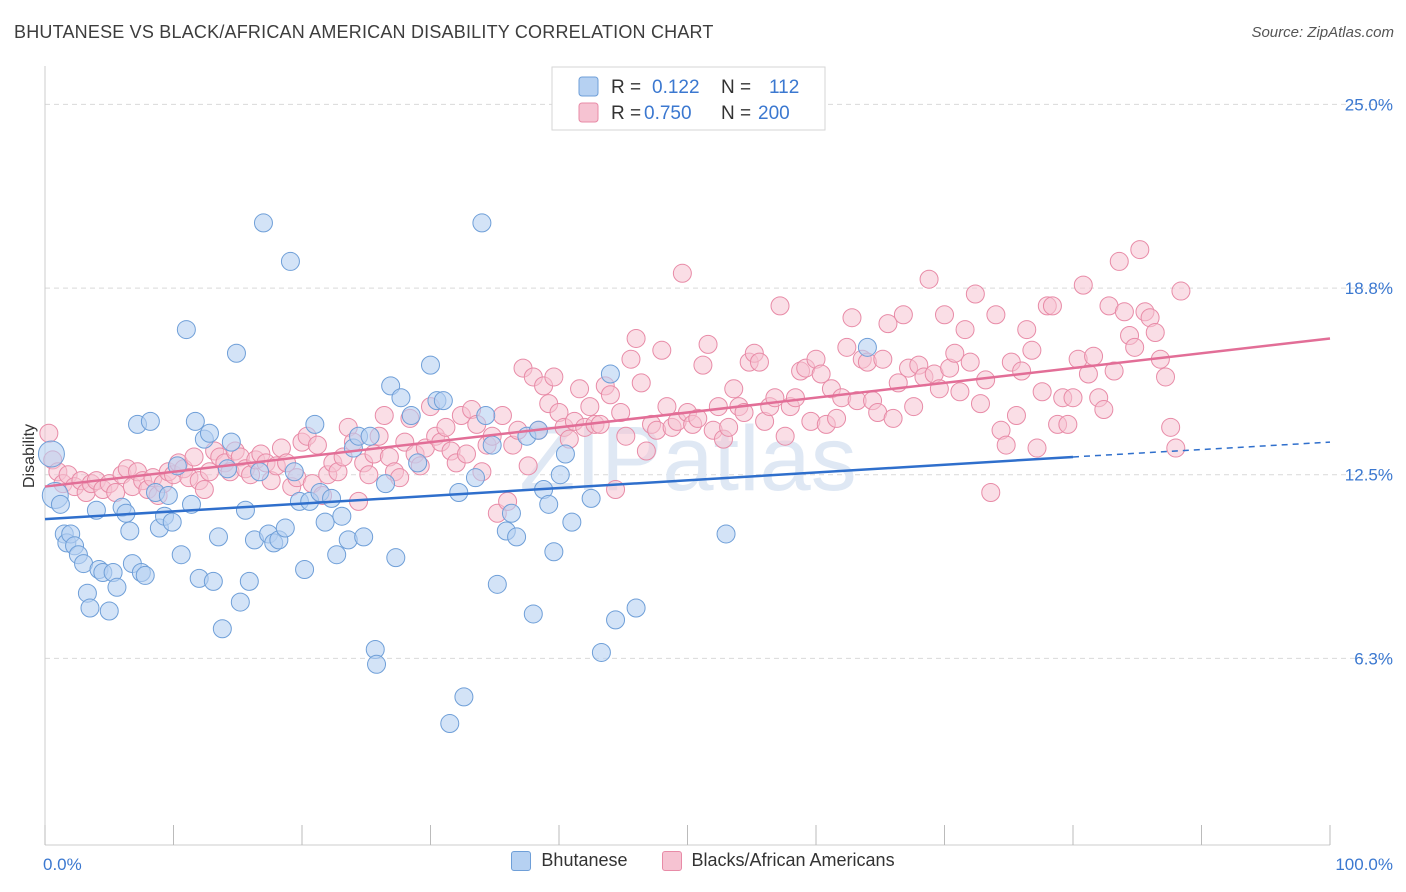 This screenshot has height=892, width=1406. I want to click on source-credit: Source: ZipAtlas.com, so click(1322, 32).